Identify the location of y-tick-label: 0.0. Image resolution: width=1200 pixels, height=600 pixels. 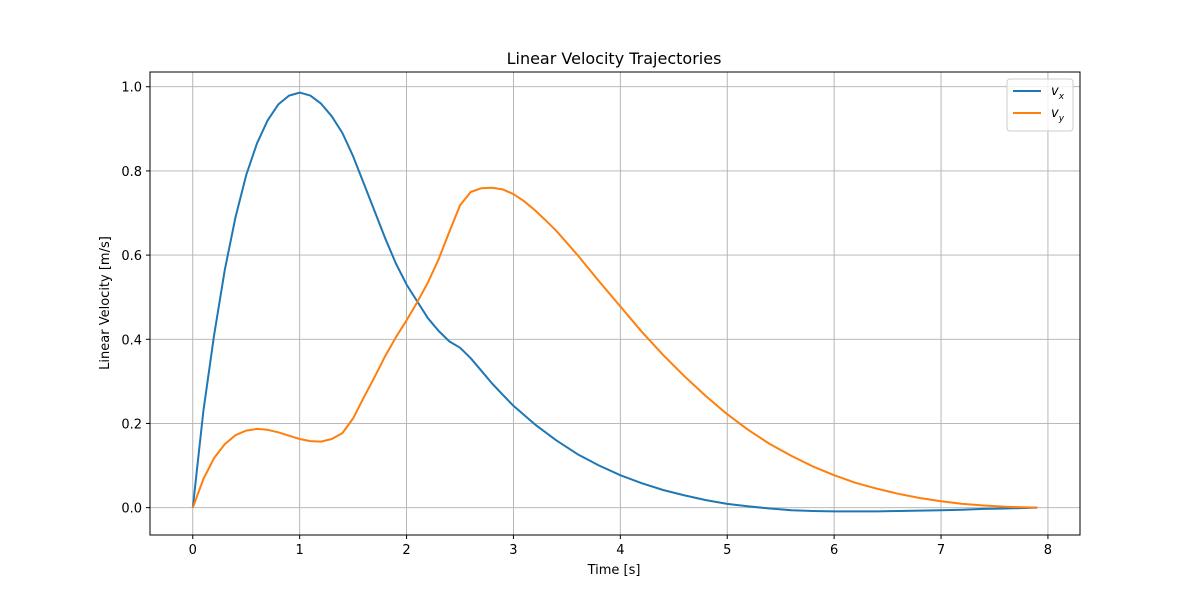
(131, 509).